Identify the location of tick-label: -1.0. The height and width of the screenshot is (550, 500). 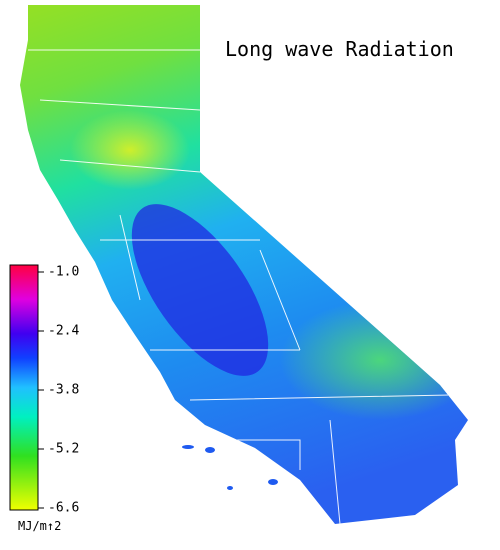
(63, 272).